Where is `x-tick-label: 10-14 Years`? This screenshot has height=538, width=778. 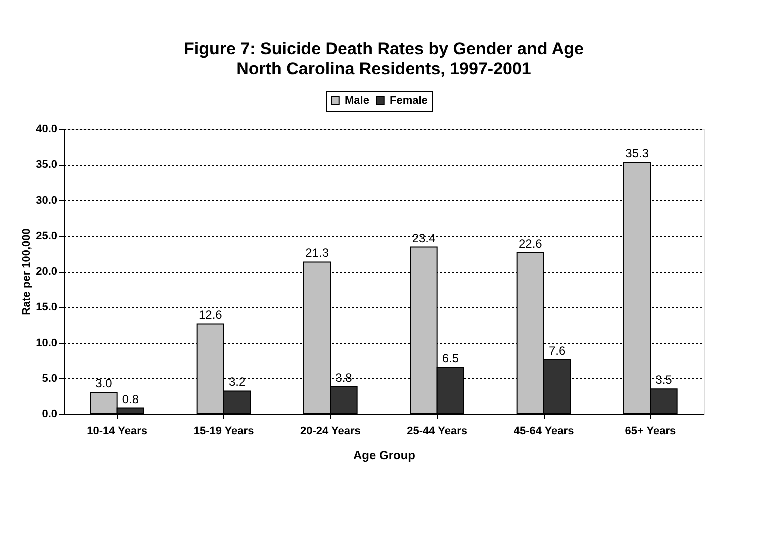 x-tick-label: 10-14 Years is located at coordinates (117, 432).